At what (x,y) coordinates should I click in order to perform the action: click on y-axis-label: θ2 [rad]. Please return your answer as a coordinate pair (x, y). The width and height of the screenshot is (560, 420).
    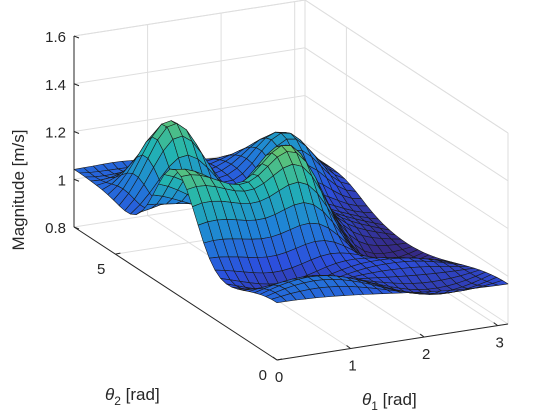
    Looking at the image, I should click on (132, 396).